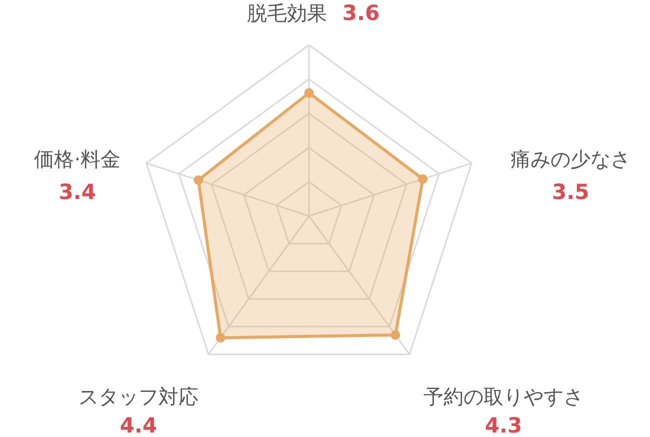  I want to click on text: 3.4, so click(77, 192).